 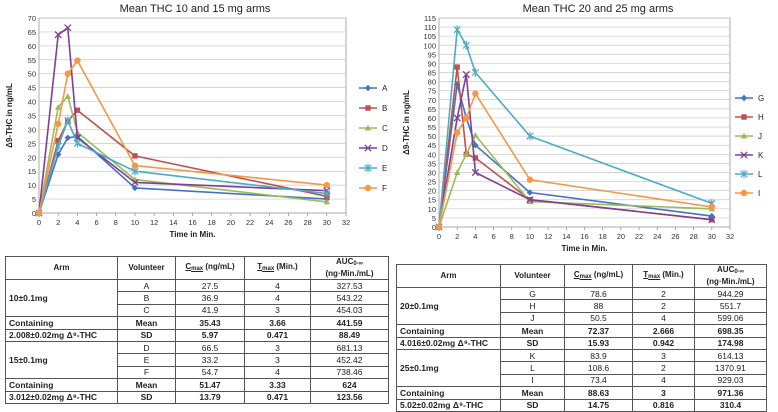 I want to click on legend-marker-D, so click(x=368, y=148).